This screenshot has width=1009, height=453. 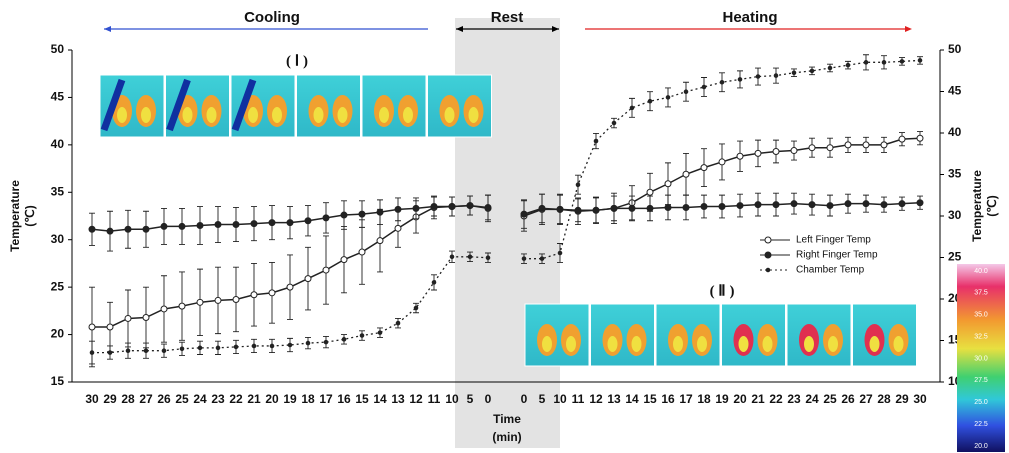 What do you see at coordinates (837, 255) in the screenshot?
I see `legend-label: Right Finger Temp` at bounding box center [837, 255].